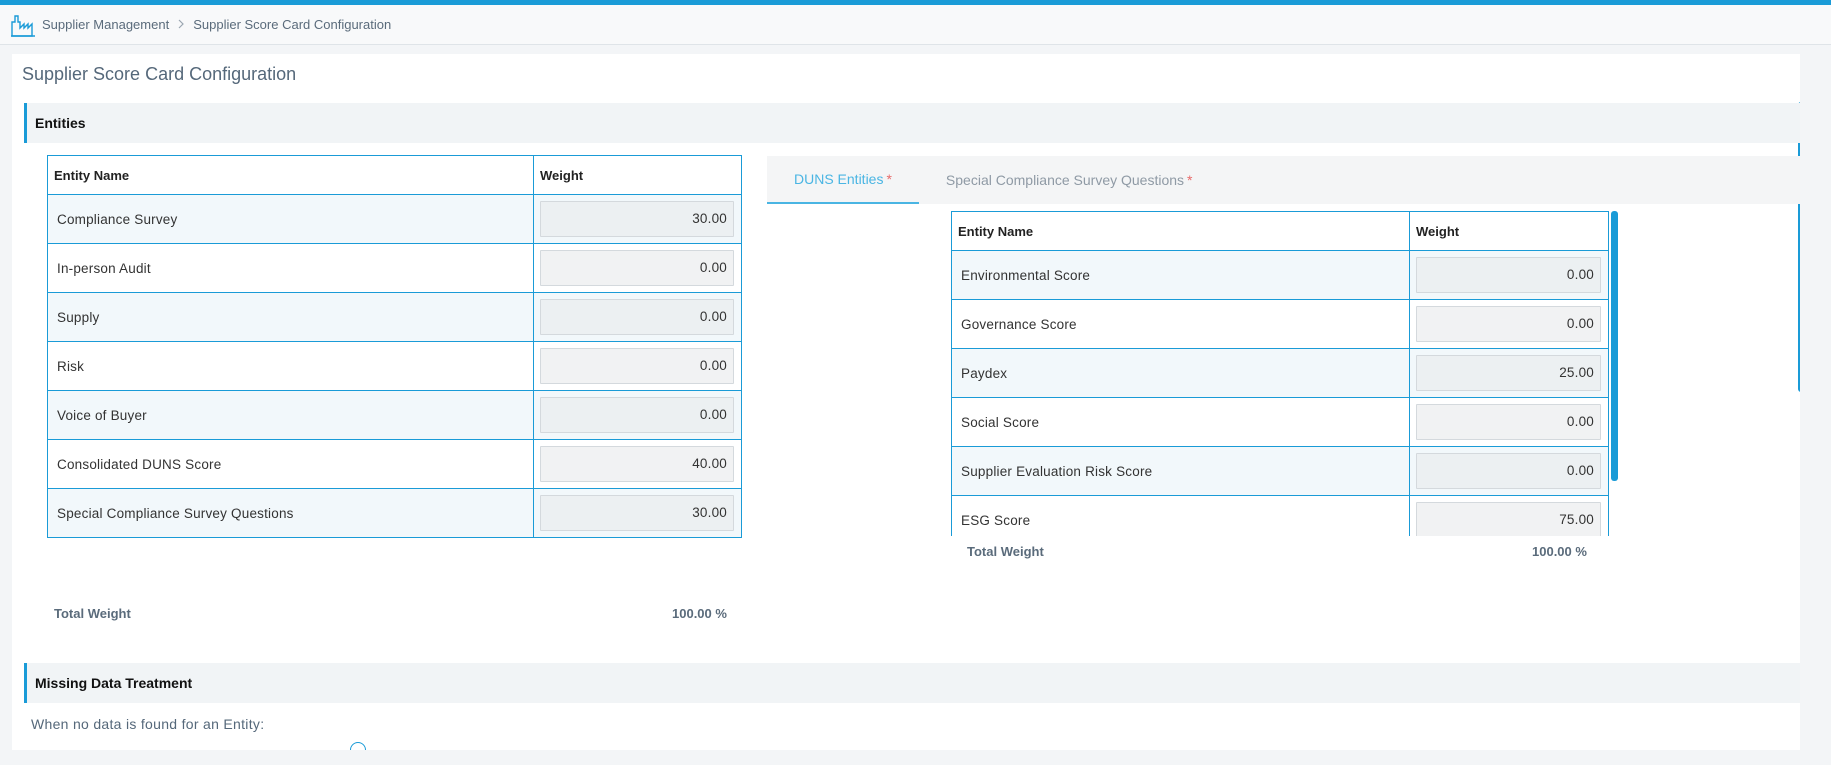 This screenshot has width=1831, height=765. What do you see at coordinates (1180, 471) in the screenshot?
I see `entity-name-cell: Supplier Evaluation Risk Score` at bounding box center [1180, 471].